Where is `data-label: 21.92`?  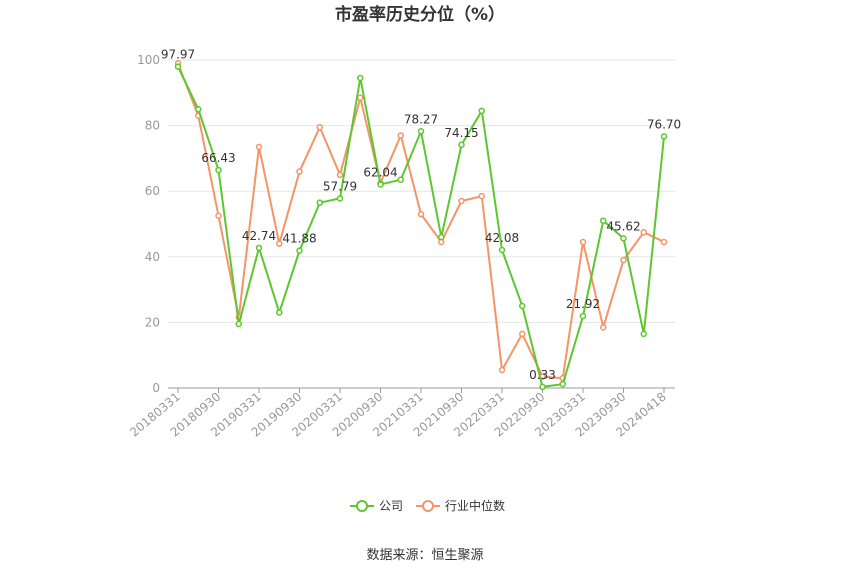 data-label: 21.92 is located at coordinates (583, 304).